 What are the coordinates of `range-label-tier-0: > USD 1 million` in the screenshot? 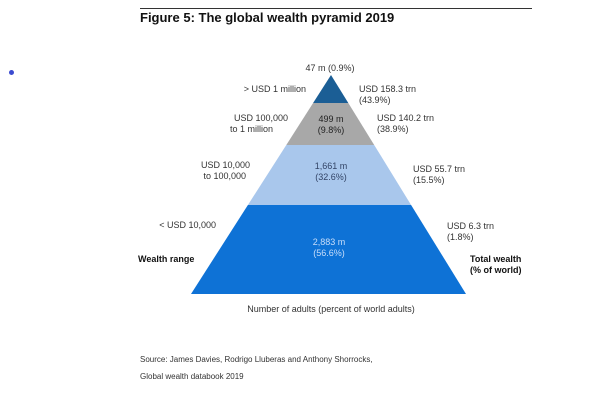 It's located at (275, 89).